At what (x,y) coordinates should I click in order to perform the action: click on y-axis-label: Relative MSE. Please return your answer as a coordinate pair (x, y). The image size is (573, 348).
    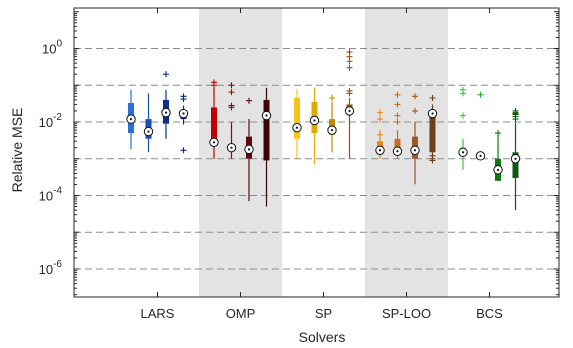
    Looking at the image, I should click on (17, 150).